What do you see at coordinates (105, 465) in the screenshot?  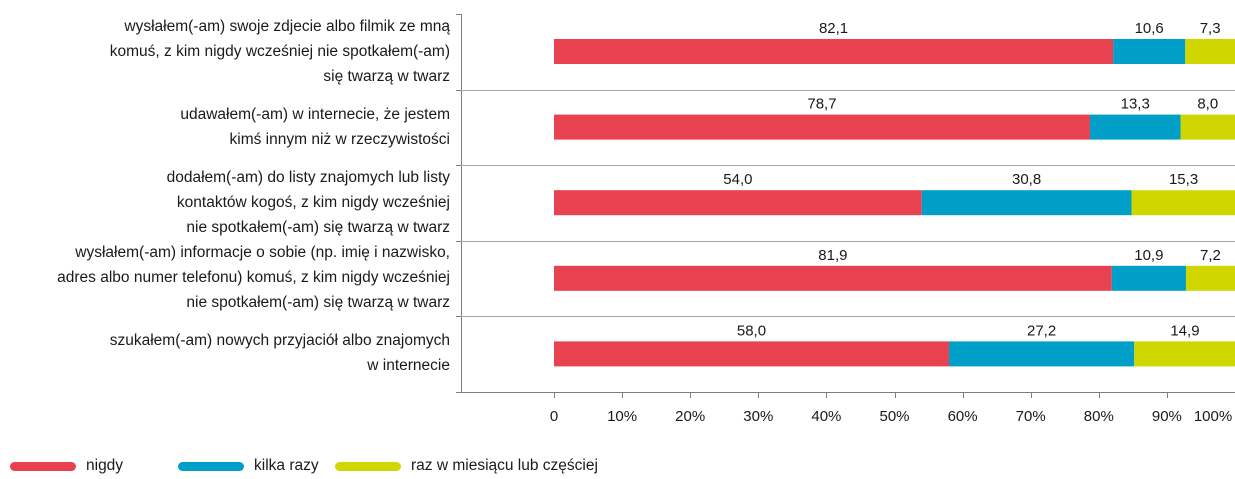 I see `legend-label: nigdy` at bounding box center [105, 465].